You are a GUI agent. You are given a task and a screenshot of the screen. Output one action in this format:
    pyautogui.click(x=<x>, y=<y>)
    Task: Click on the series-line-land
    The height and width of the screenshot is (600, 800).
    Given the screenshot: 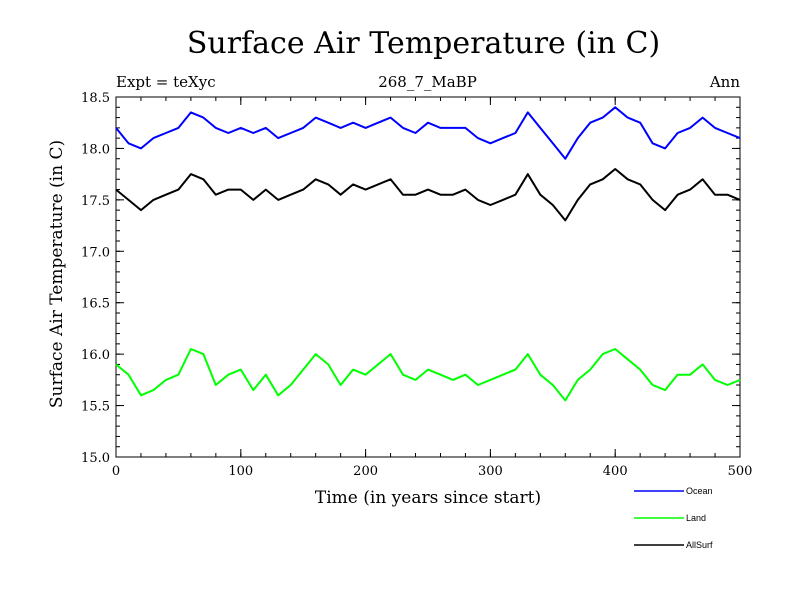 What is the action you would take?
    pyautogui.click(x=428, y=375)
    